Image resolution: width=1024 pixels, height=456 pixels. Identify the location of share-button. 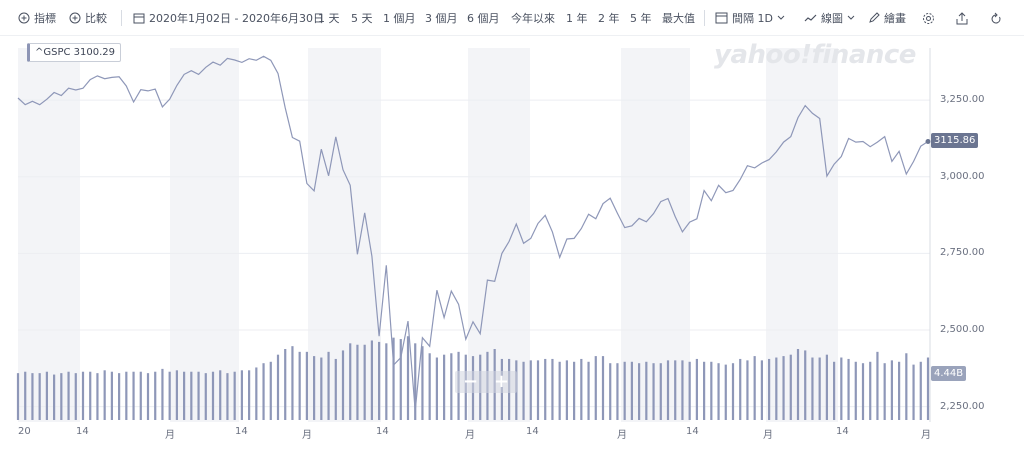
(962, 18).